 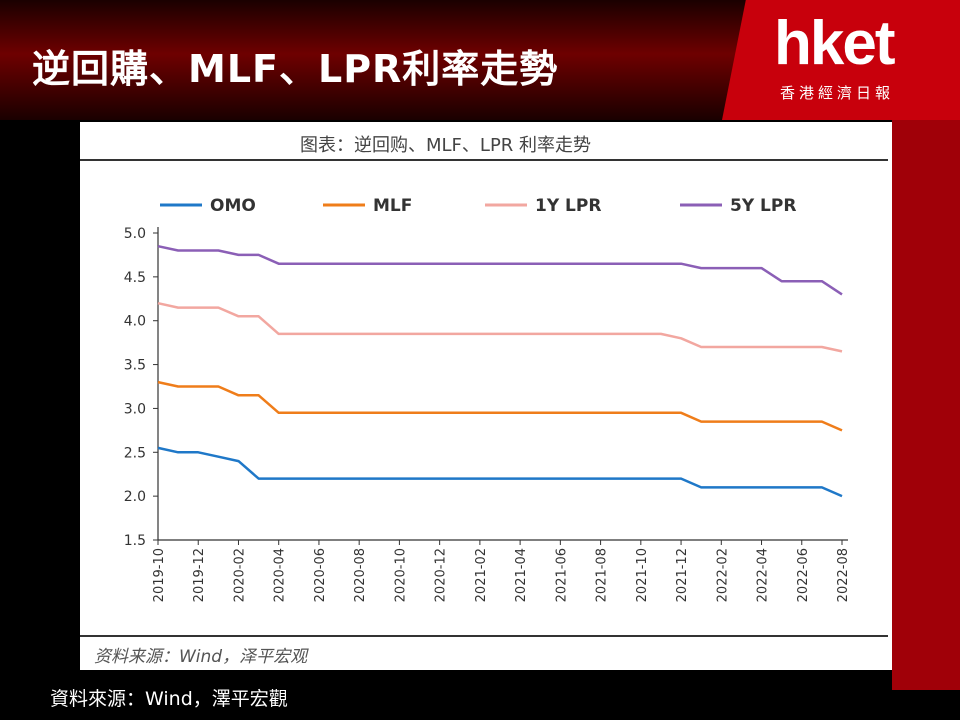 I want to click on x-tick-label: 2021-06, so click(x=561, y=575).